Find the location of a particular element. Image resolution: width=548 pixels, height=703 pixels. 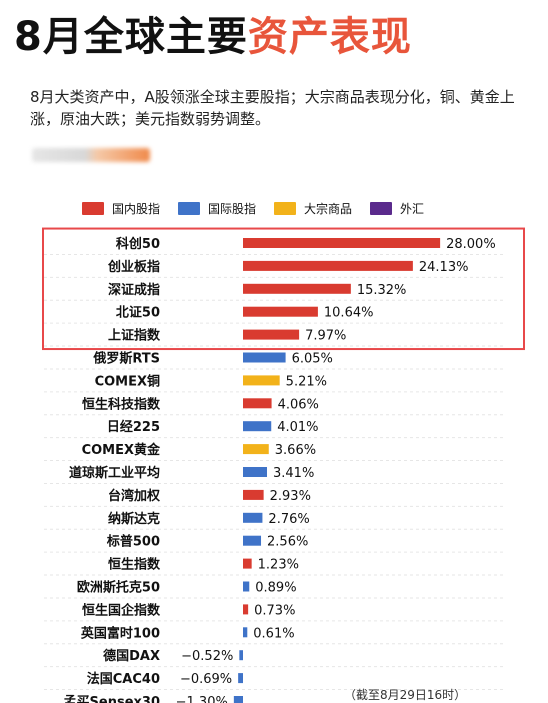

category-label: 德国DAX is located at coordinates (131, 656).